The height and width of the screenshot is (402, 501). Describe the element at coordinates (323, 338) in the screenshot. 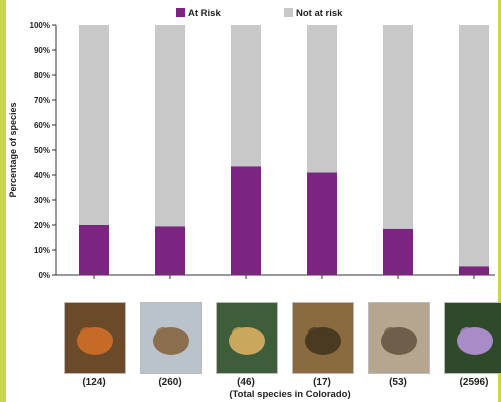

I see `toad-photo` at that location.